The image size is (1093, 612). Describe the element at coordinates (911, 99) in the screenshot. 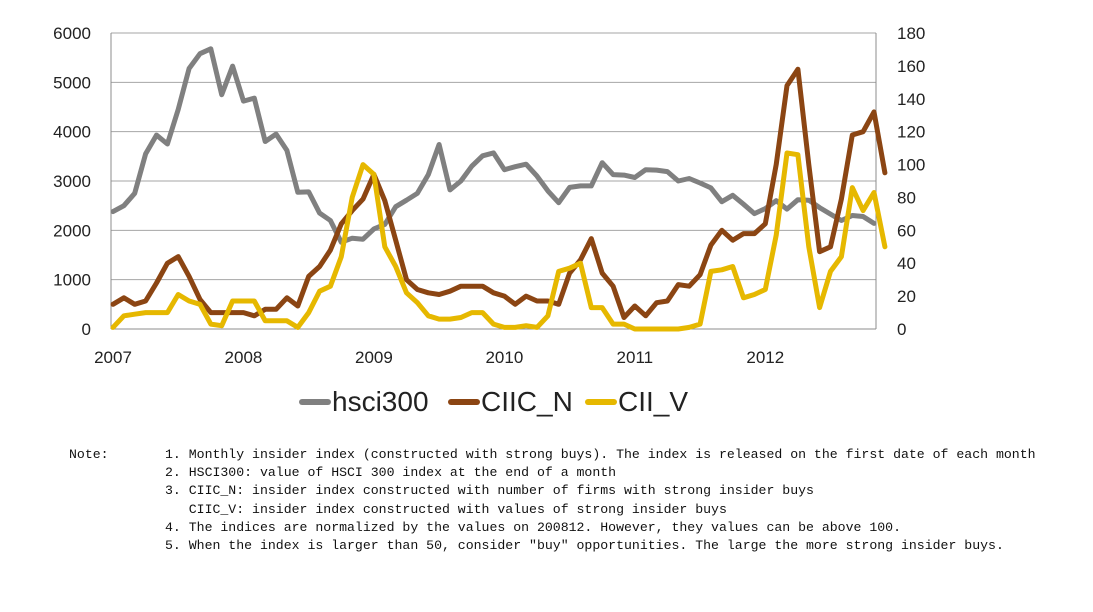

I see `right-tick-label: 140` at that location.